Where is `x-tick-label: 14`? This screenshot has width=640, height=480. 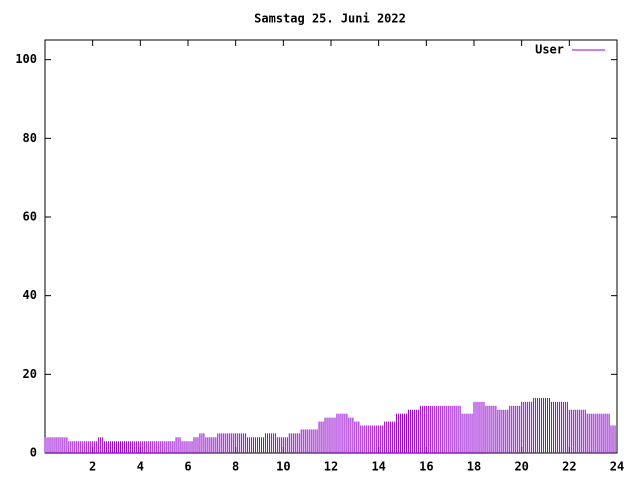
x-tick-label: 14 is located at coordinates (378, 467).